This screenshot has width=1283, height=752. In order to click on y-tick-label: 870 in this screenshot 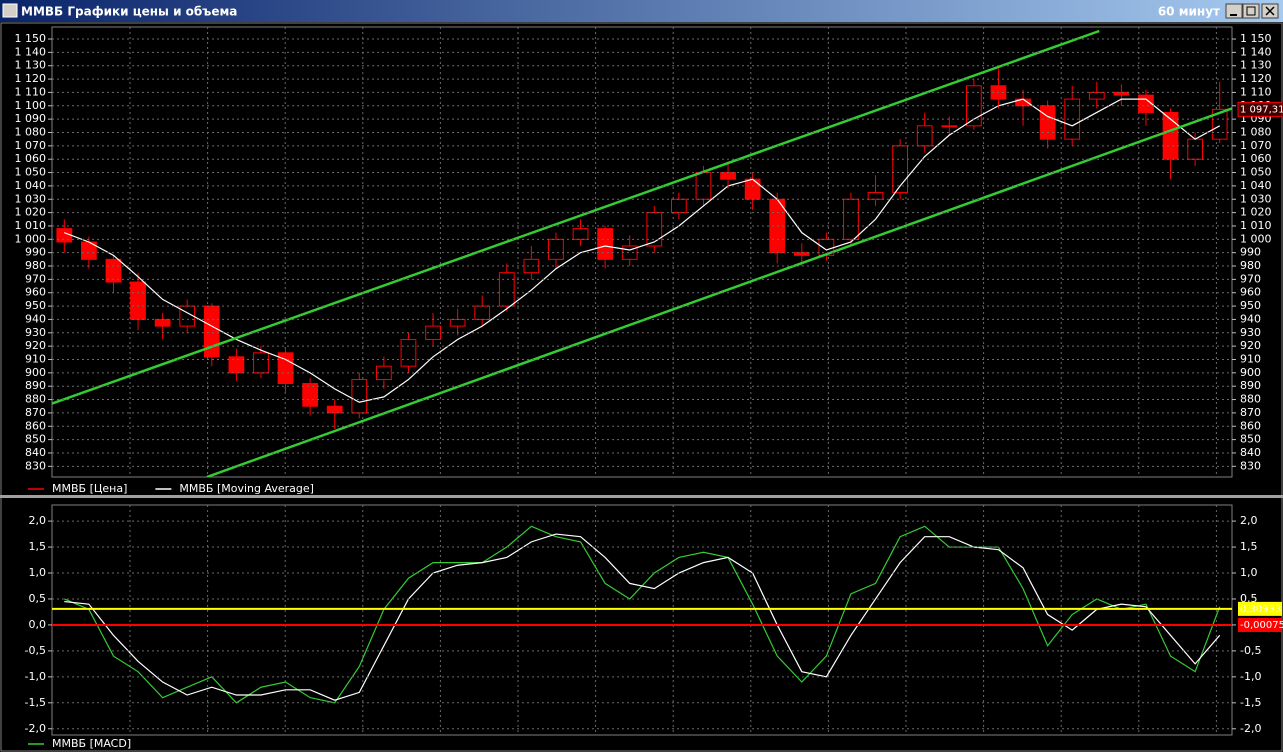, I will do `click(1250, 412)`.